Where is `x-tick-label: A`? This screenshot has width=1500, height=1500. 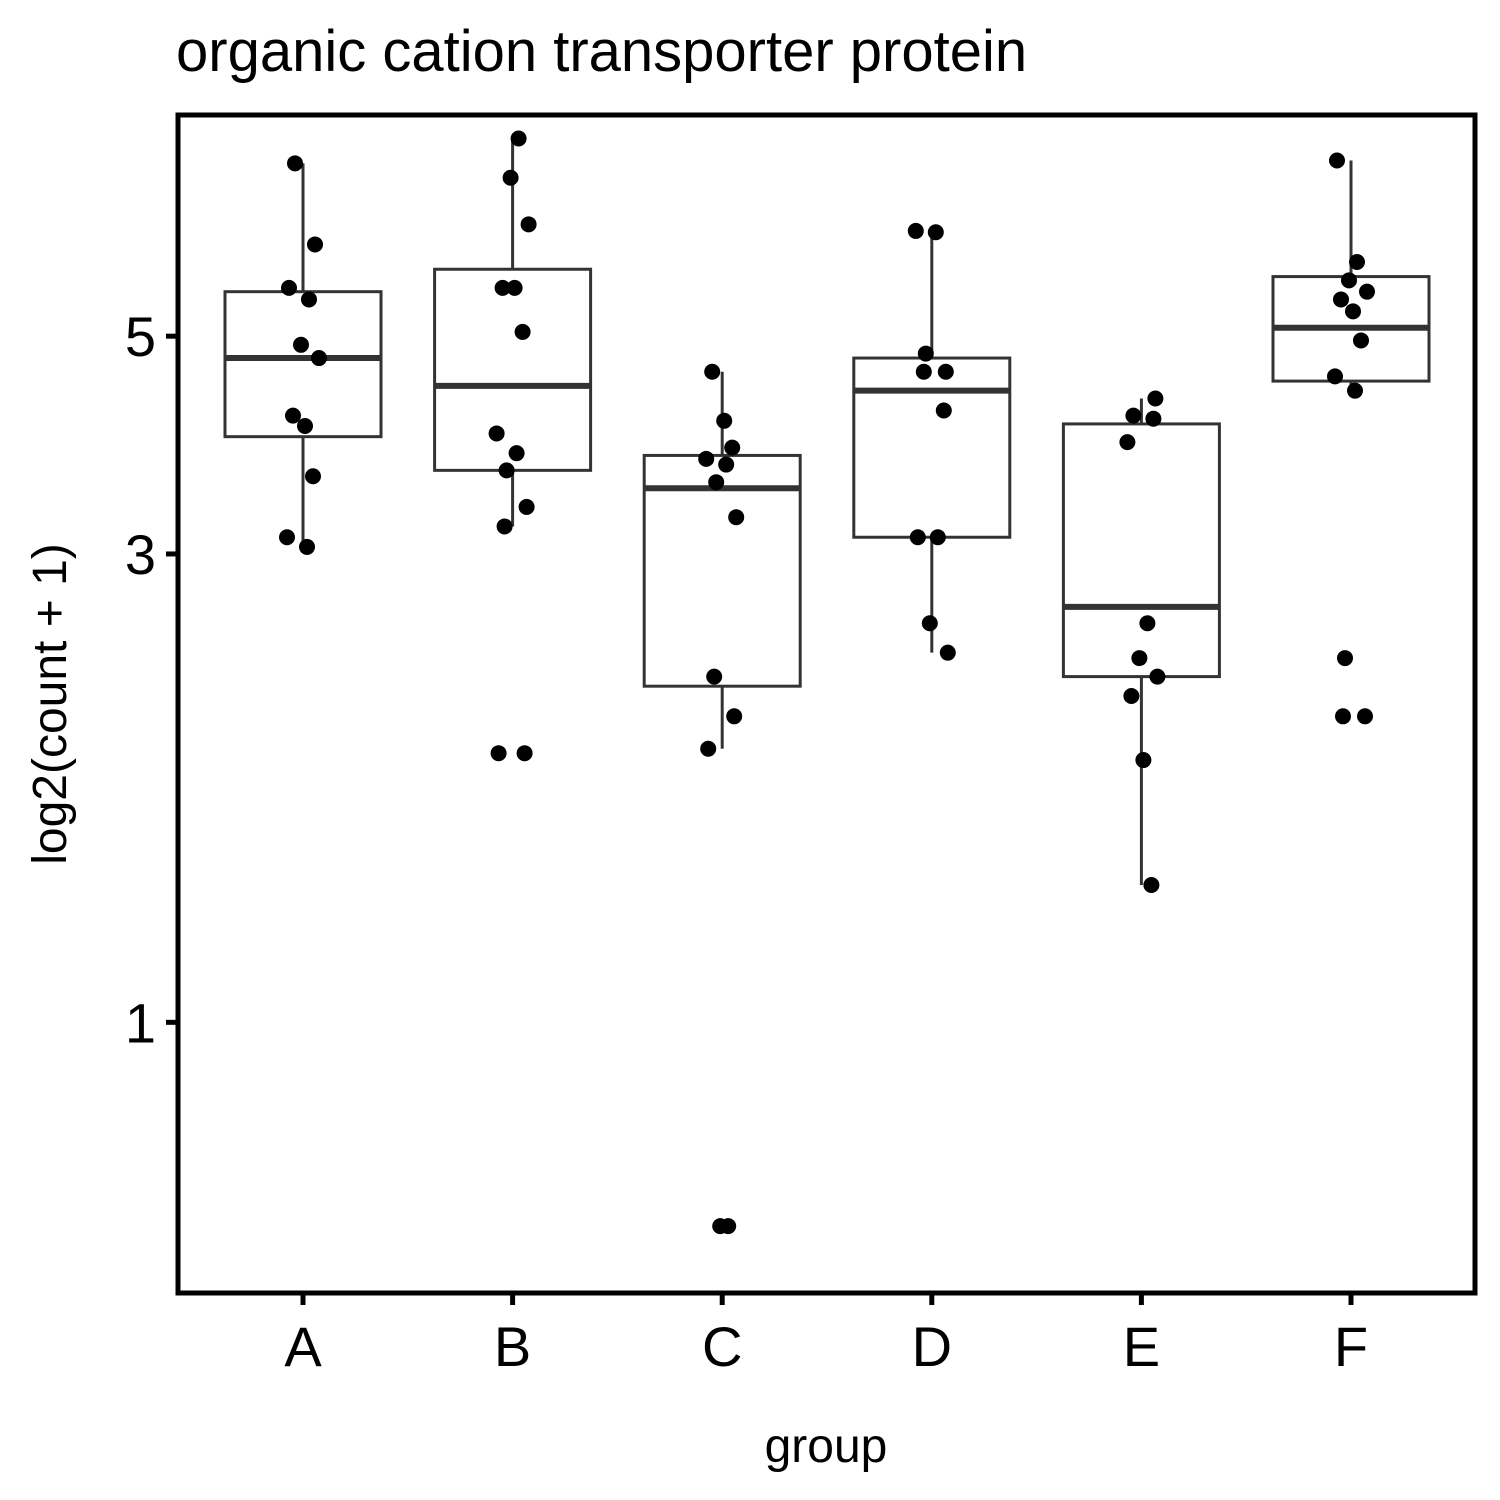
x-tick-label: A is located at coordinates (303, 1346).